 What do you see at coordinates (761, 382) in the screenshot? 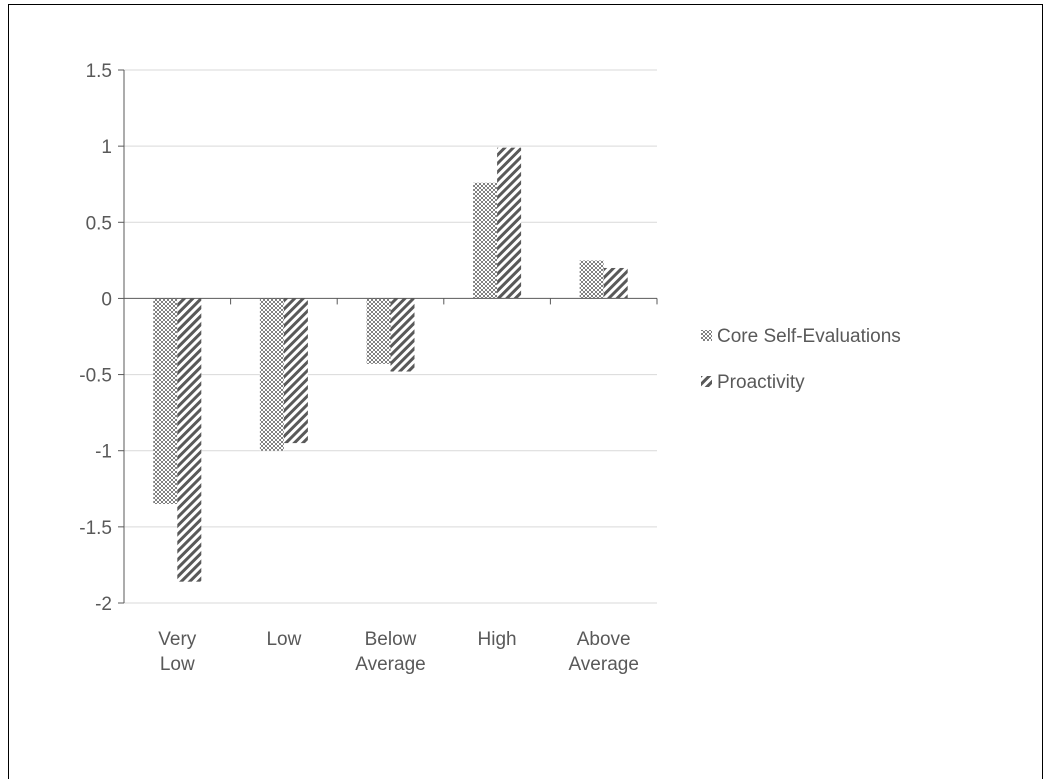
I see `legend-label: Proactivity` at bounding box center [761, 382].